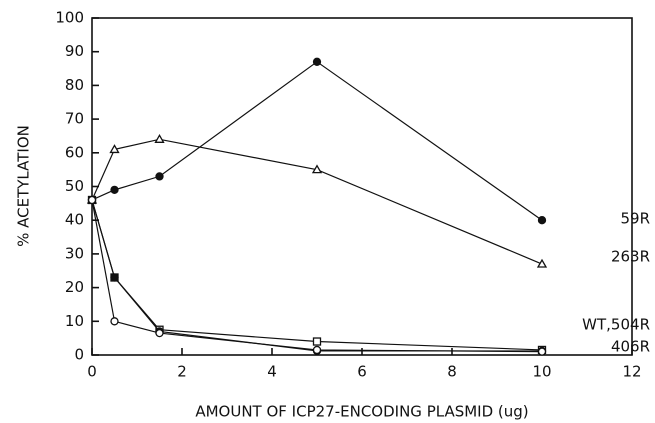 The width and height of the screenshot is (655, 423). Describe the element at coordinates (631, 372) in the screenshot. I see `x-tick-label: 12` at that location.